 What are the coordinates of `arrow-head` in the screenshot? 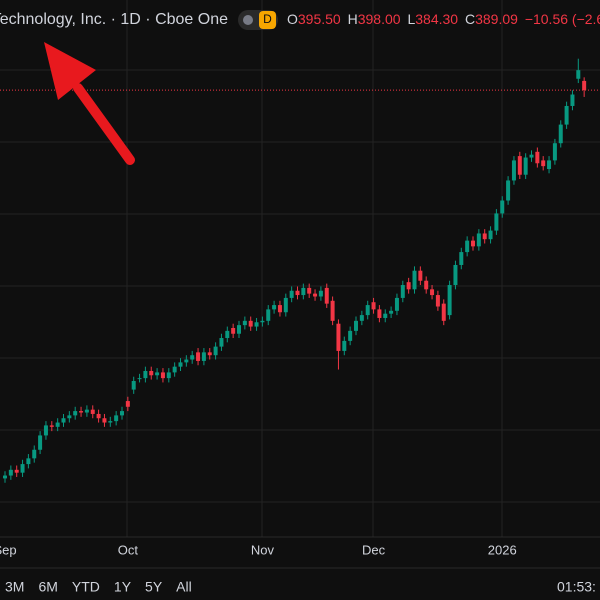 It's located at (70, 71).